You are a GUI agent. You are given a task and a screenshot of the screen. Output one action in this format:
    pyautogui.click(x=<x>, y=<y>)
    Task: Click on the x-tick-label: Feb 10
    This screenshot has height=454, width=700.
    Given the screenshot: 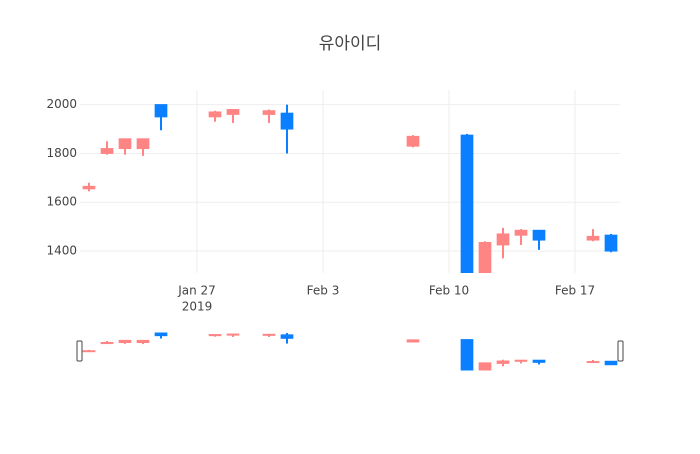 What is the action you would take?
    pyautogui.click(x=449, y=291)
    